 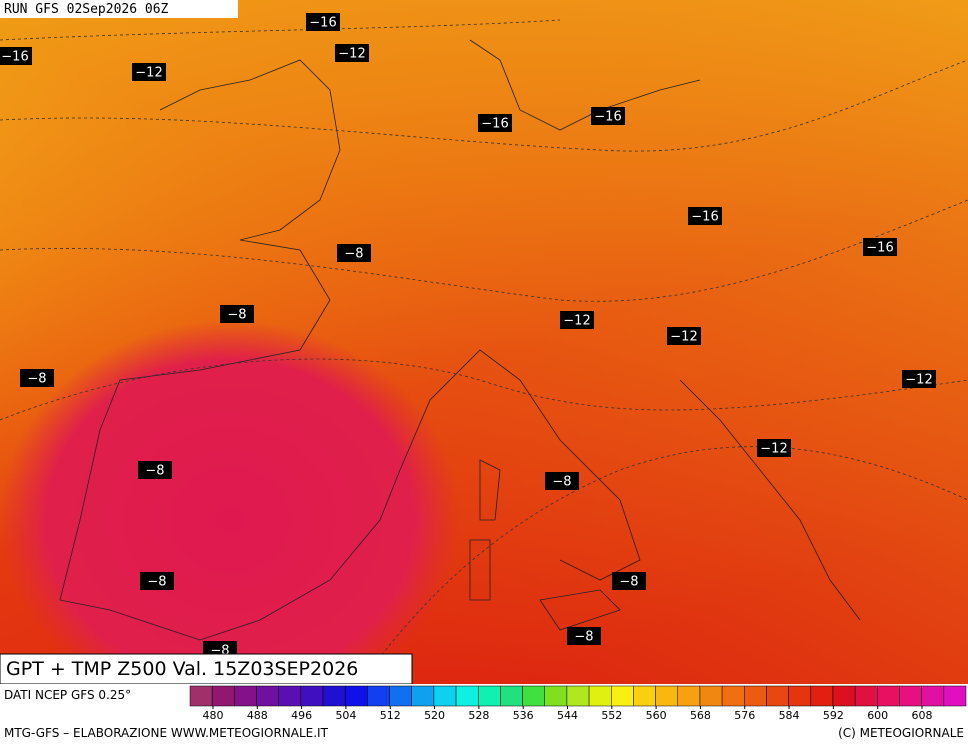 What do you see at coordinates (700, 715) in the screenshot?
I see `colorbar-tick-label: 568` at bounding box center [700, 715].